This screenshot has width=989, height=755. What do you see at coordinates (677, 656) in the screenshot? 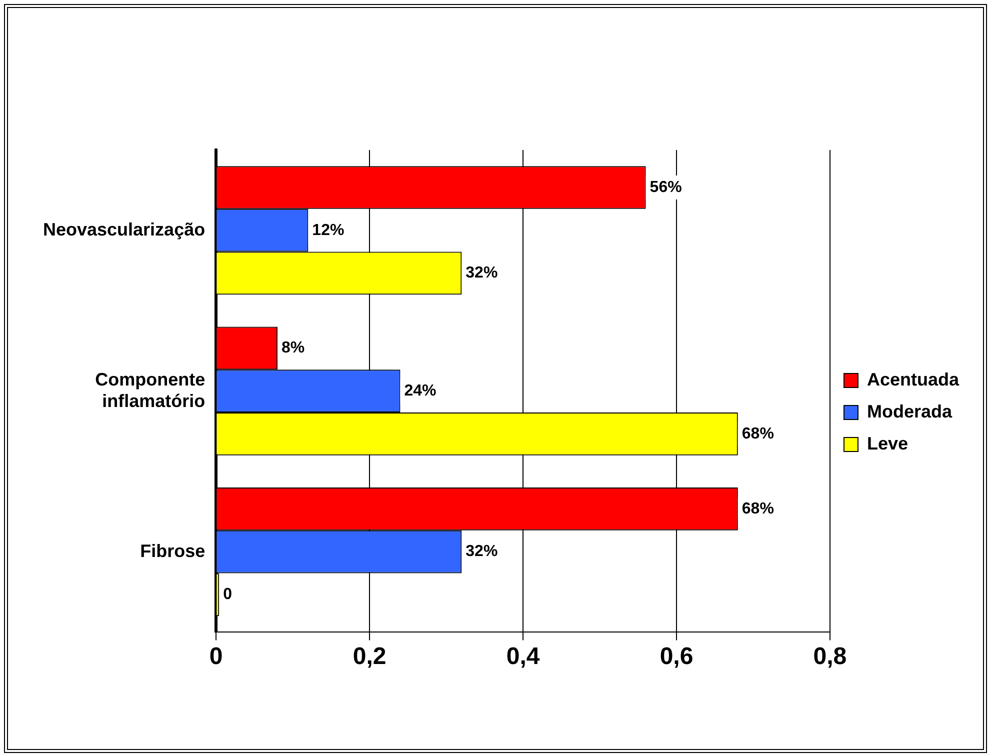
I see `x-tick-label: 0,6` at bounding box center [677, 656].